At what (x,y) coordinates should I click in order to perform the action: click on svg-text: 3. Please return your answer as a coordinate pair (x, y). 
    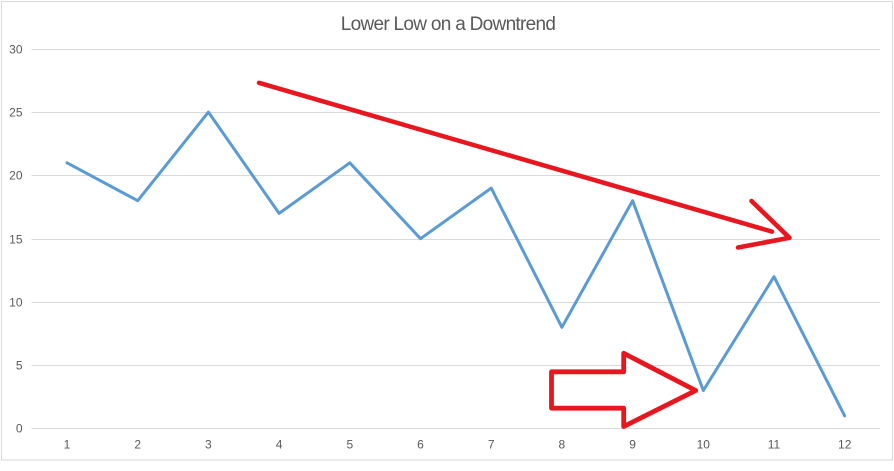
    Looking at the image, I should click on (208, 445).